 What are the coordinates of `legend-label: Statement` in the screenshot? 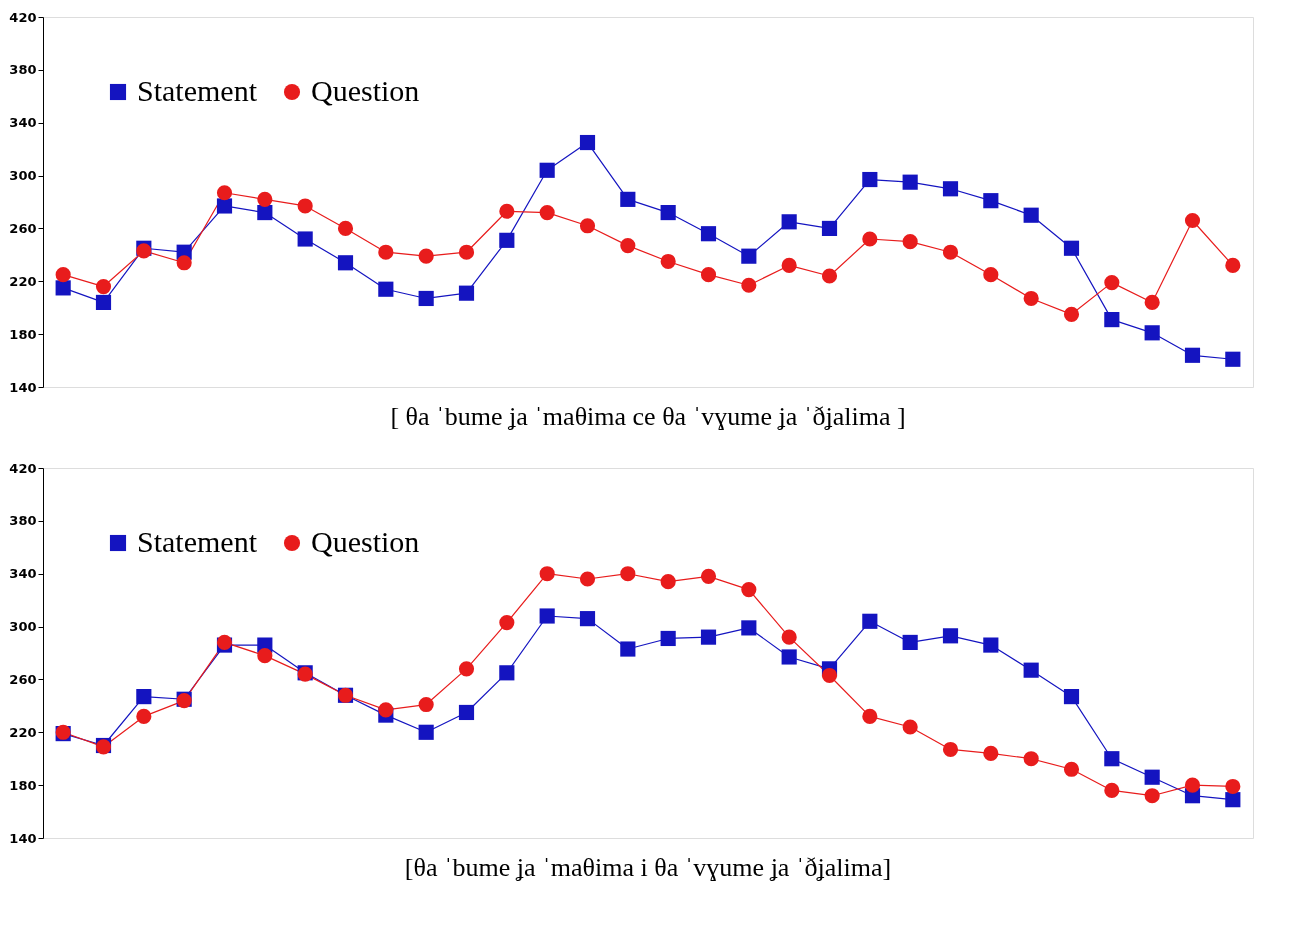 It's located at (197, 90).